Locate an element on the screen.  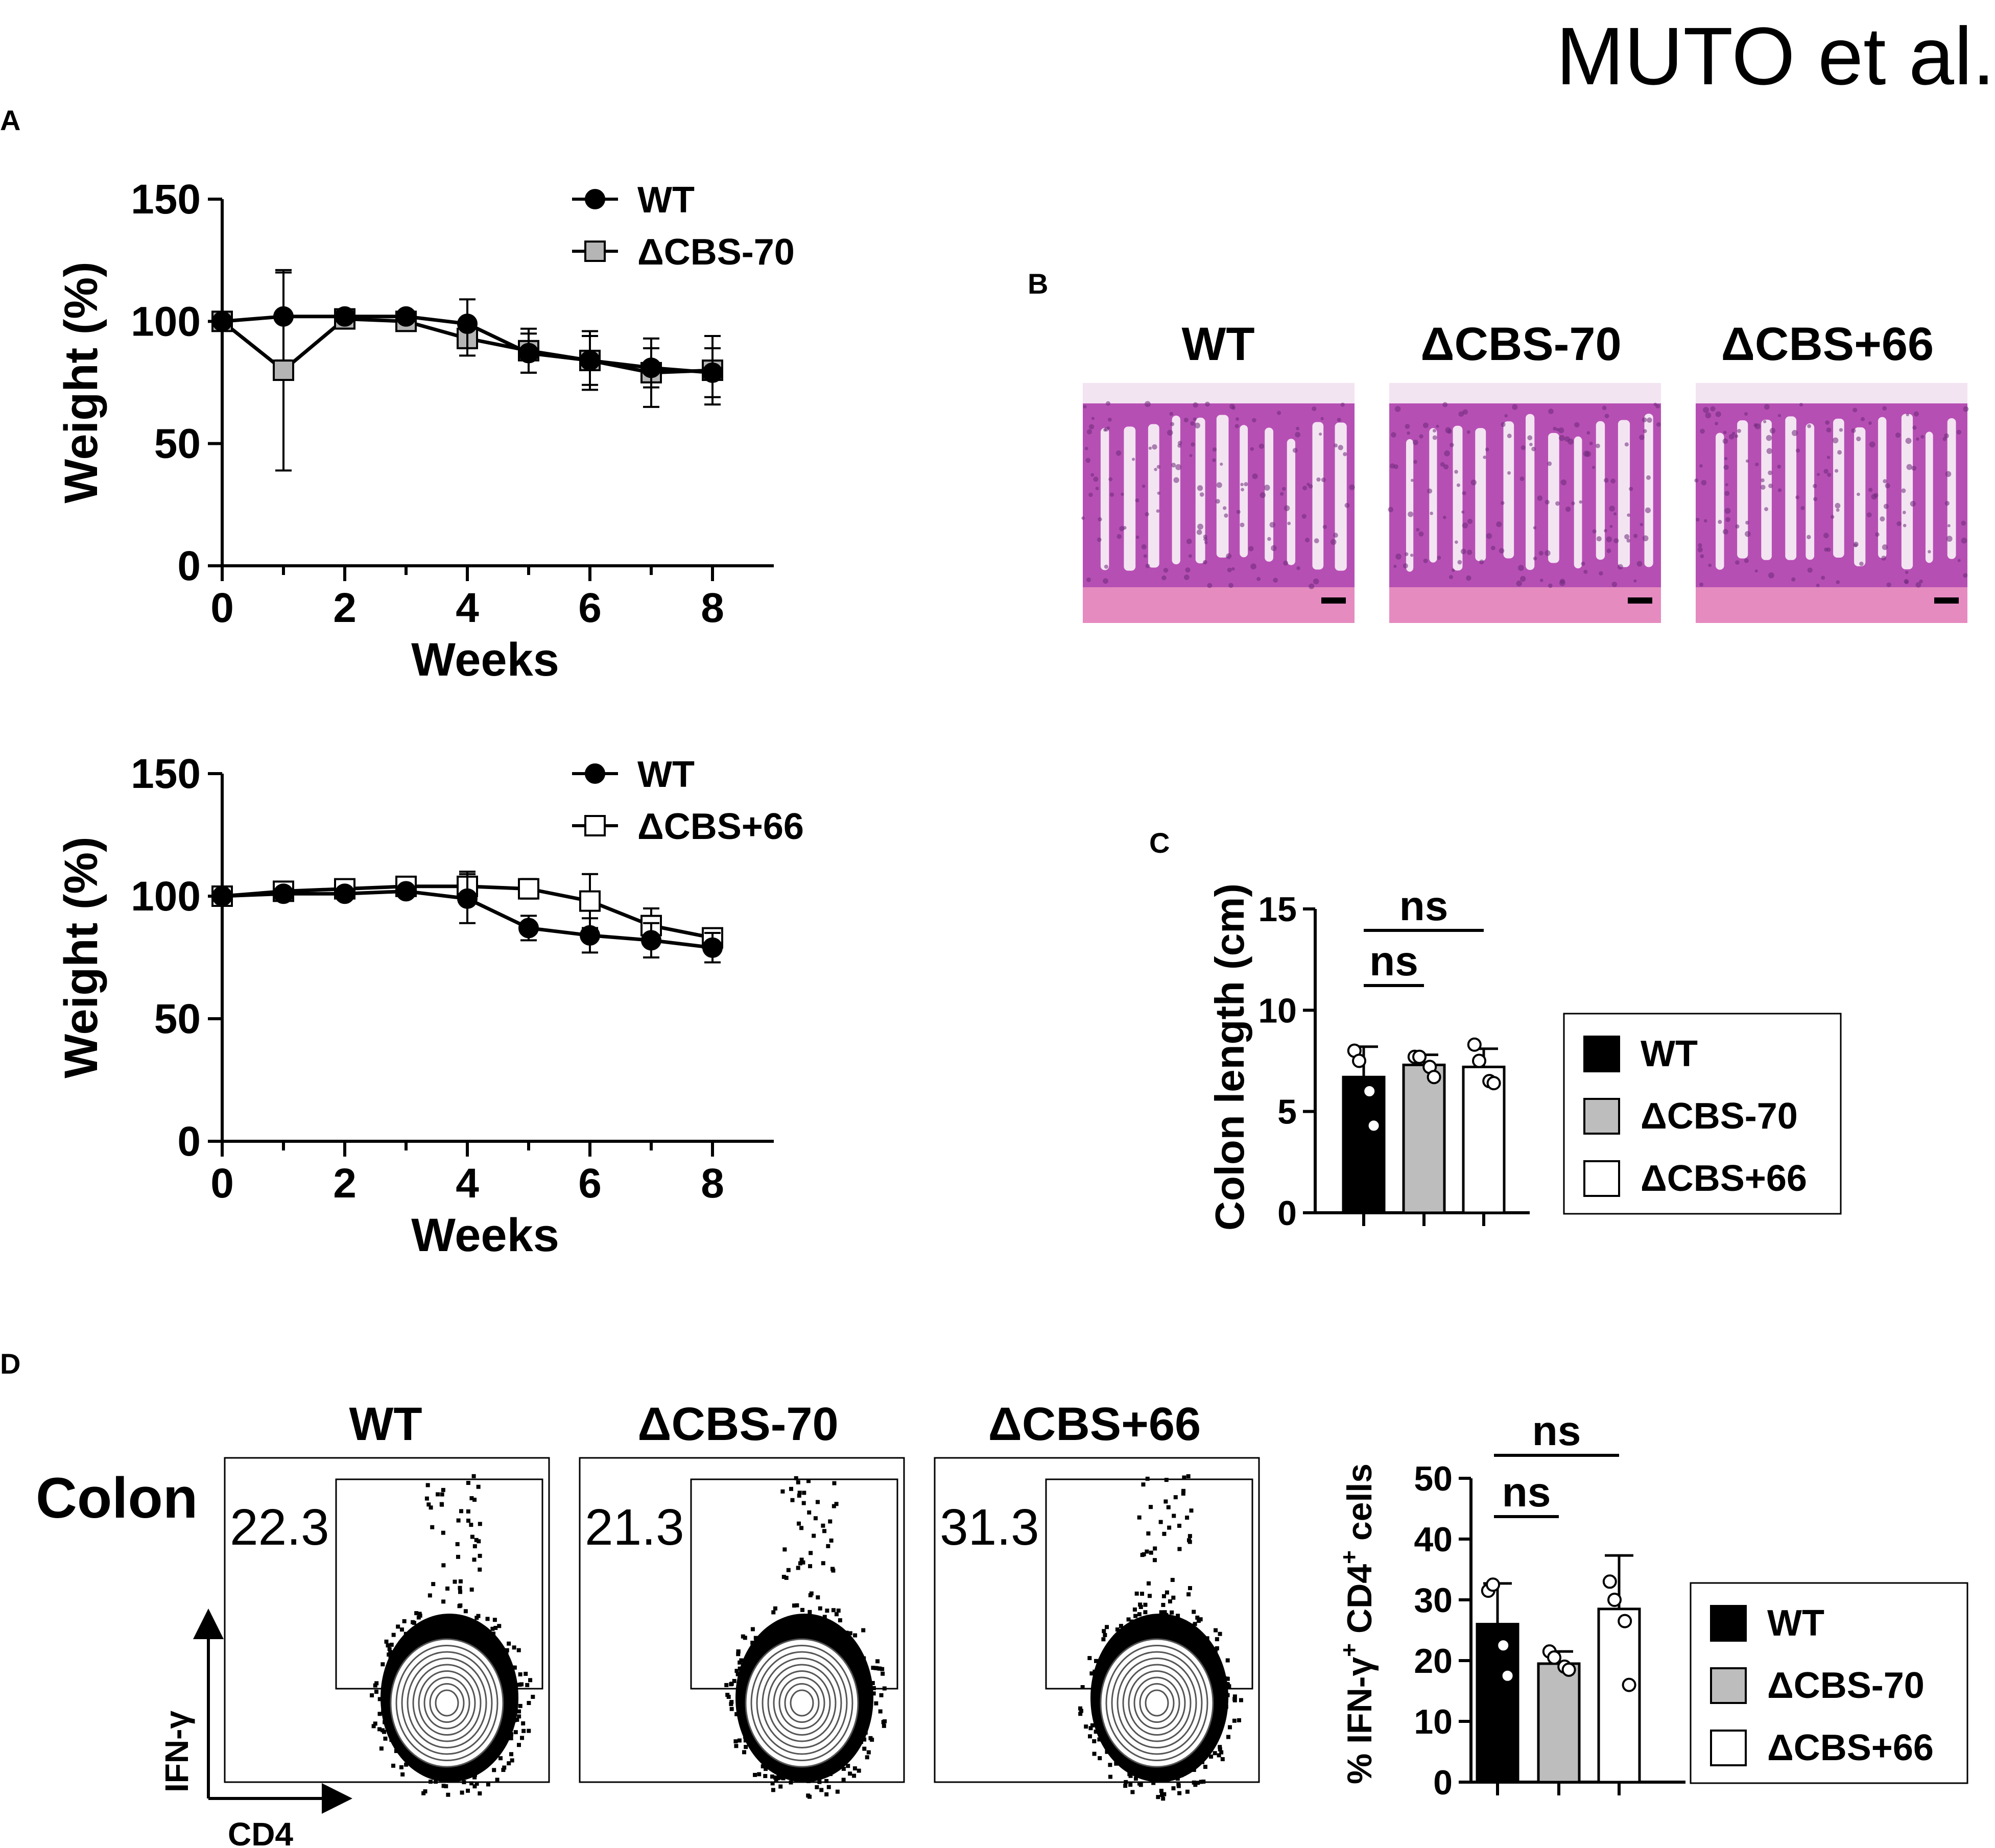
y-tick-label: 50 is located at coordinates (177, 444).